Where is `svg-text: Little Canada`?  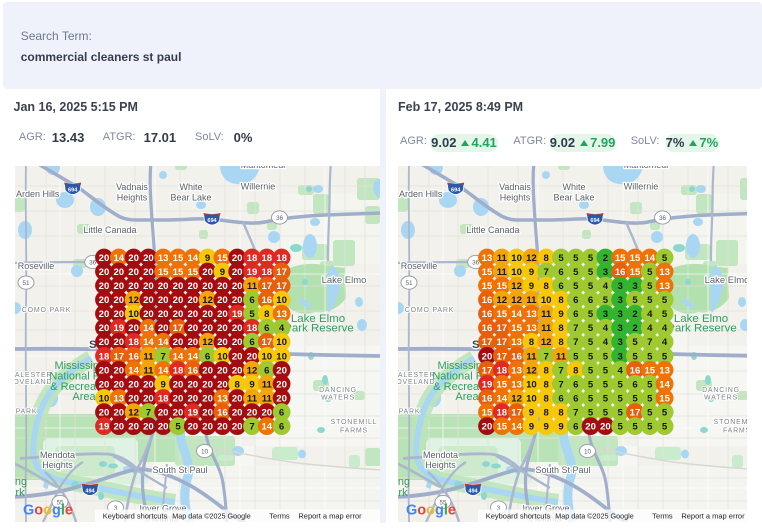 svg-text: Little Canada is located at coordinates (109, 230).